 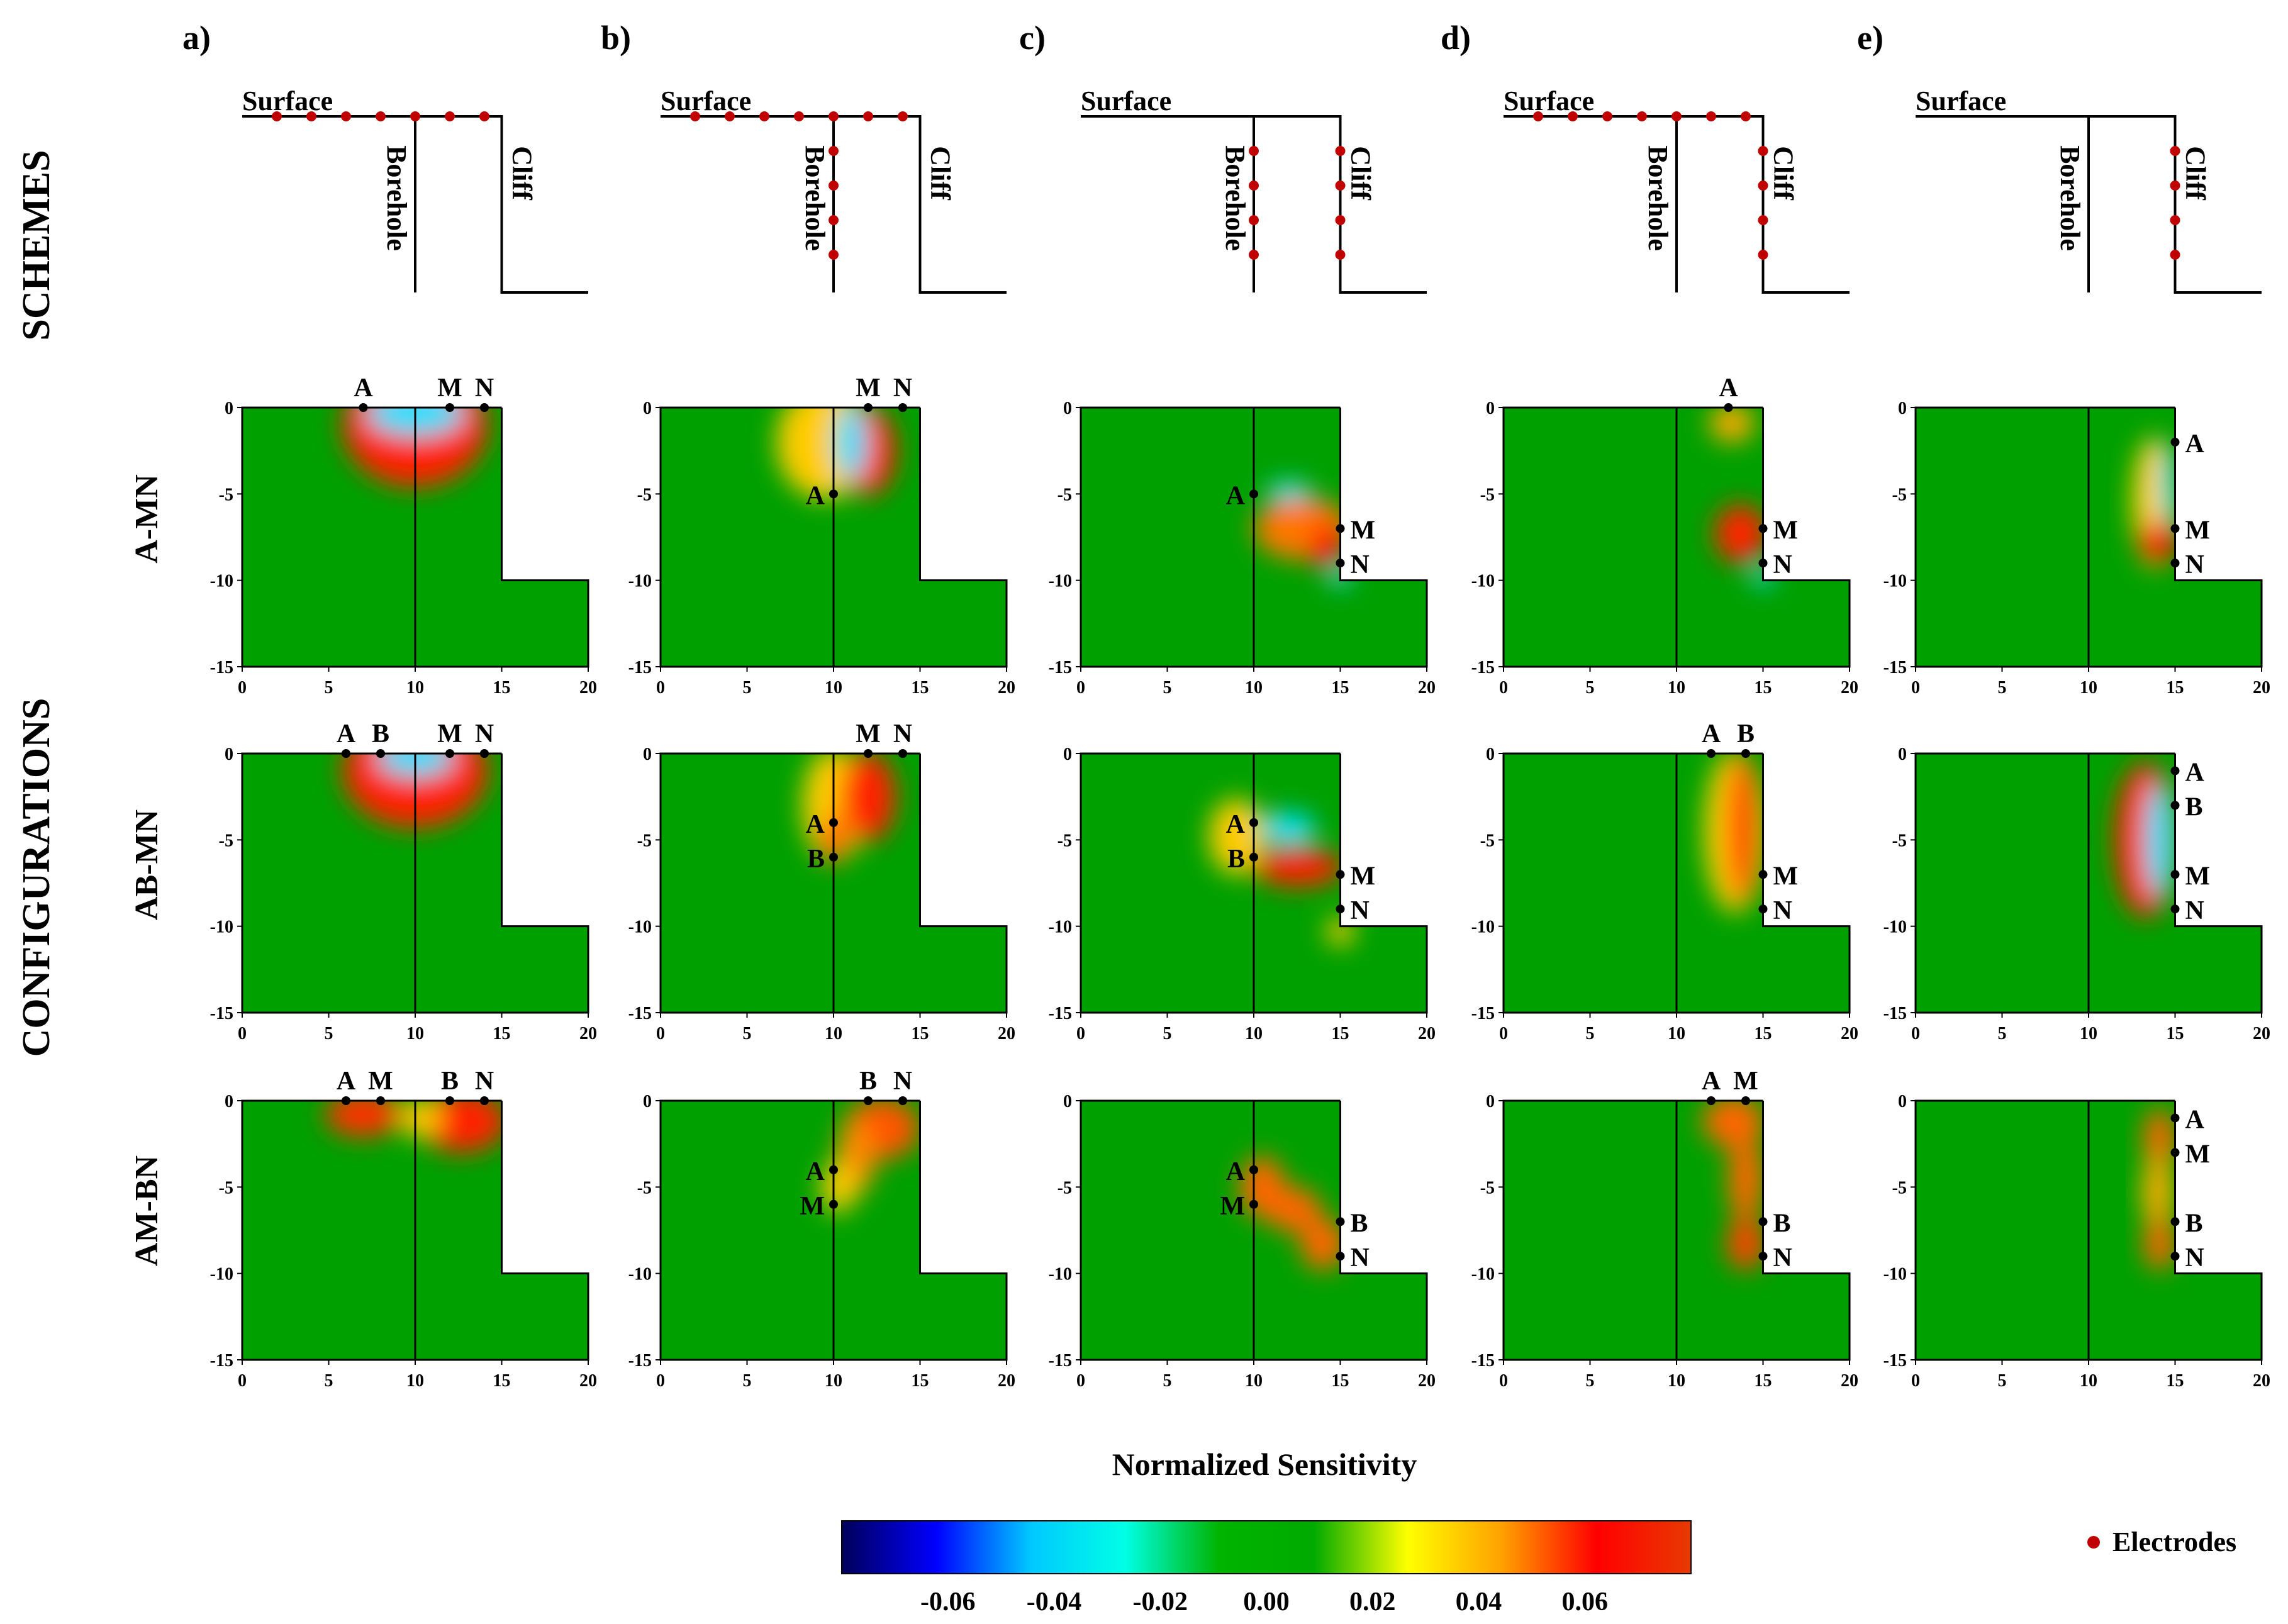 I want to click on colorbar-tick-label: 0.06, so click(x=1585, y=1602).